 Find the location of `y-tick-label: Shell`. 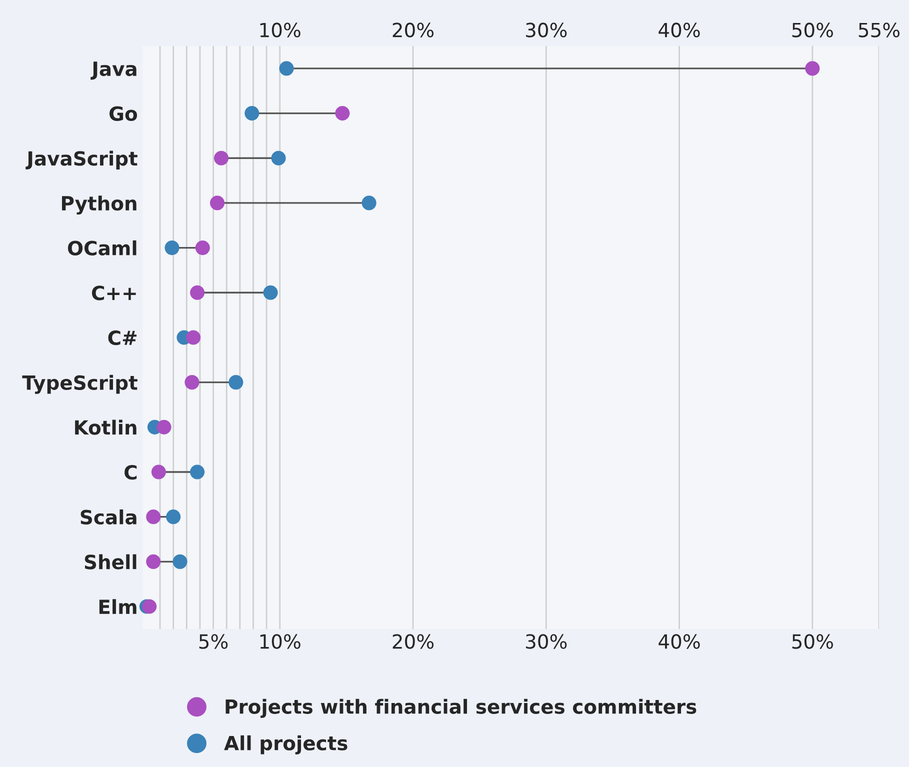

y-tick-label: Shell is located at coordinates (110, 562).